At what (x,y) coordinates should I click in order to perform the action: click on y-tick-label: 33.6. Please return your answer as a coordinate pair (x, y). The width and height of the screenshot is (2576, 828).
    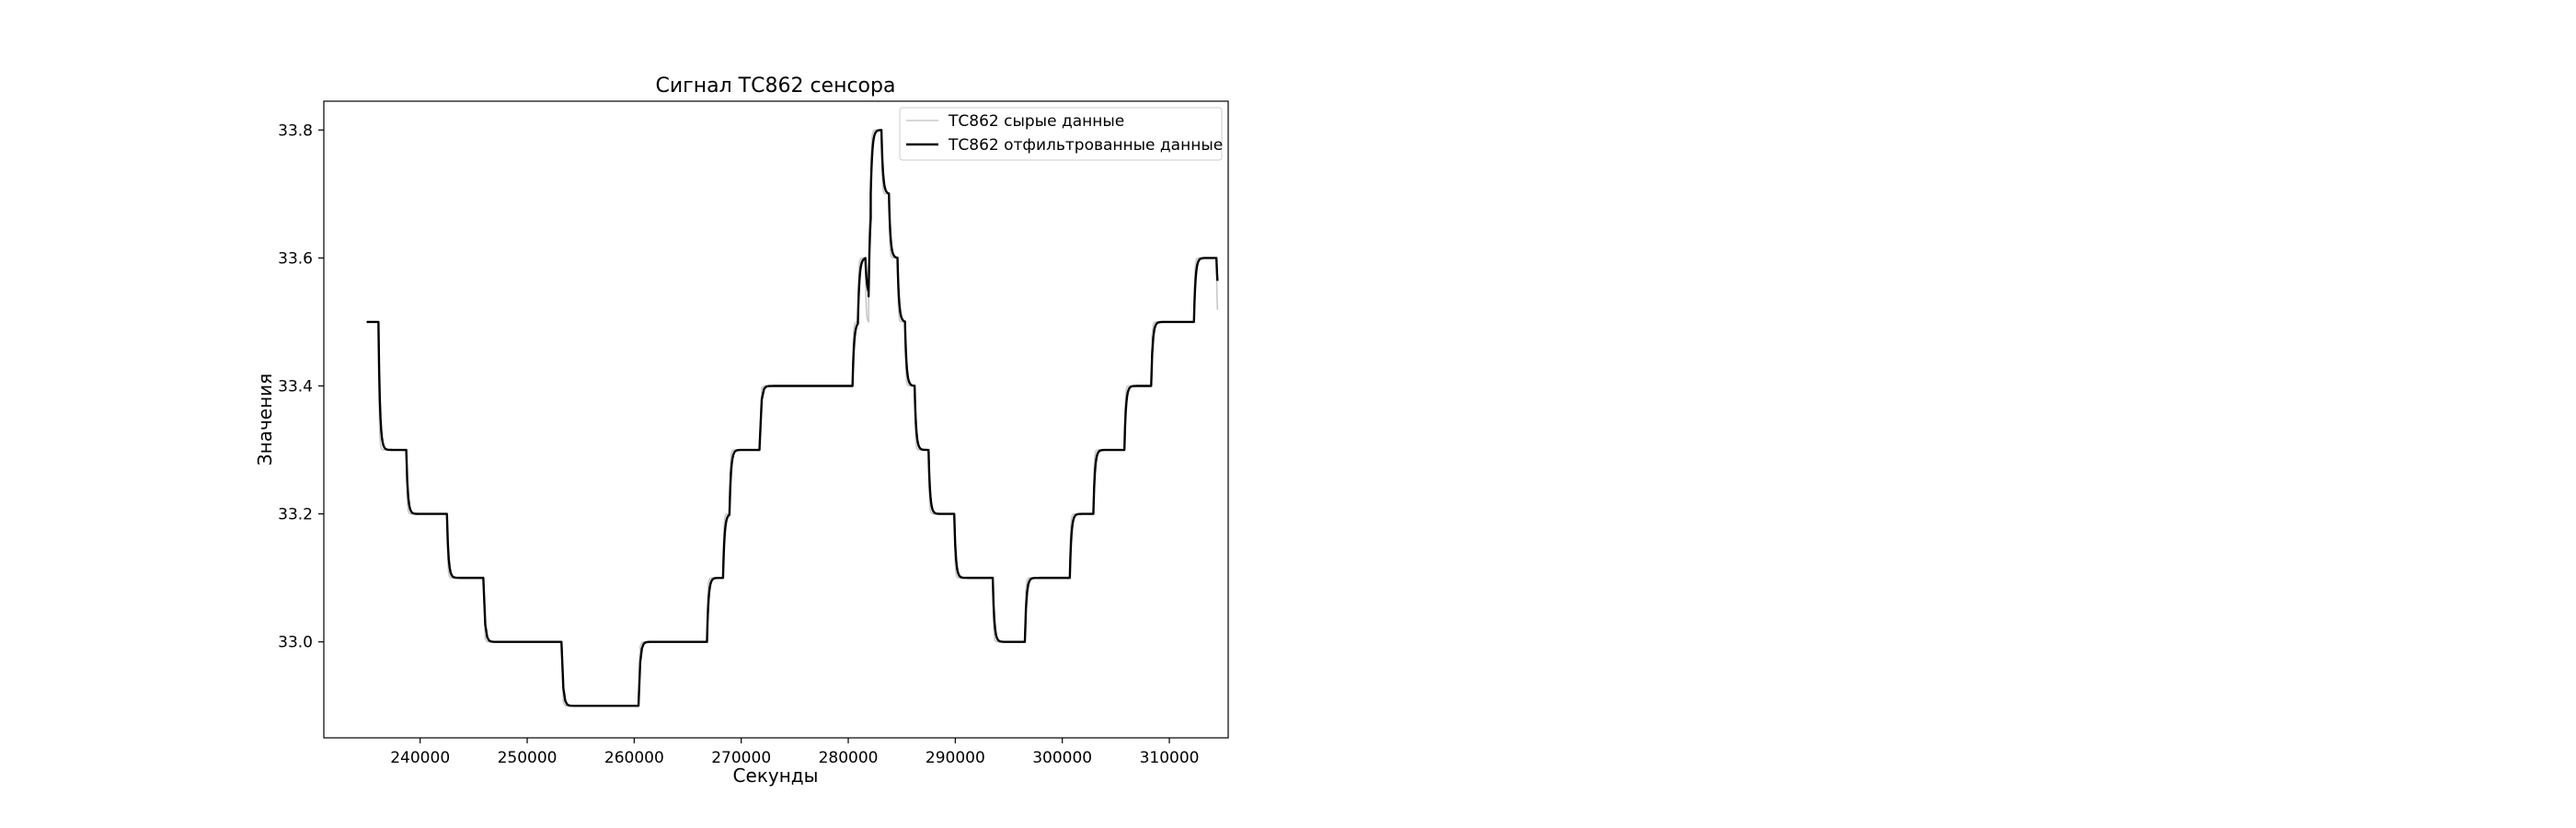
    Looking at the image, I should click on (295, 258).